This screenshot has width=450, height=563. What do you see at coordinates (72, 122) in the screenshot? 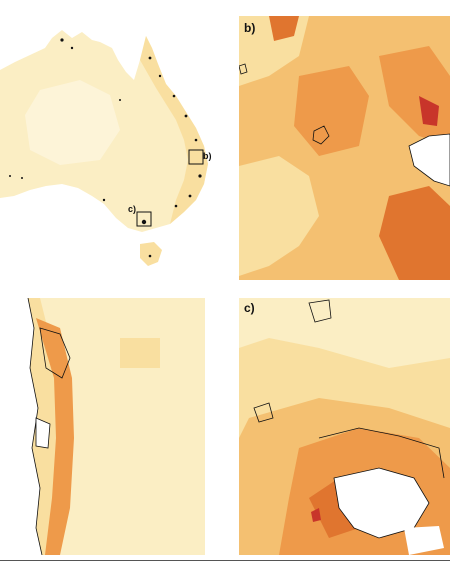
I see `australia-interior-patch` at bounding box center [72, 122].